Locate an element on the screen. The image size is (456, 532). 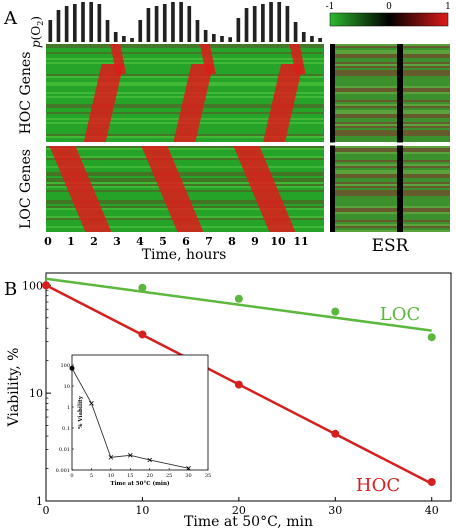
hour-tick-label: 0 is located at coordinates (48, 241).